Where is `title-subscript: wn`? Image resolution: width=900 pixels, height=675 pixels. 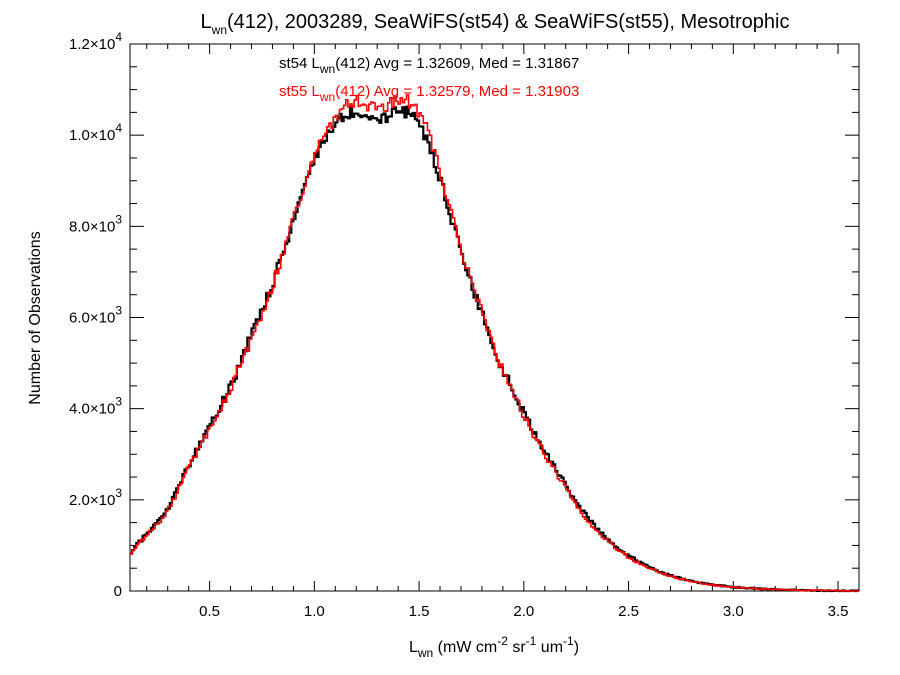 title-subscript: wn is located at coordinates (219, 30).